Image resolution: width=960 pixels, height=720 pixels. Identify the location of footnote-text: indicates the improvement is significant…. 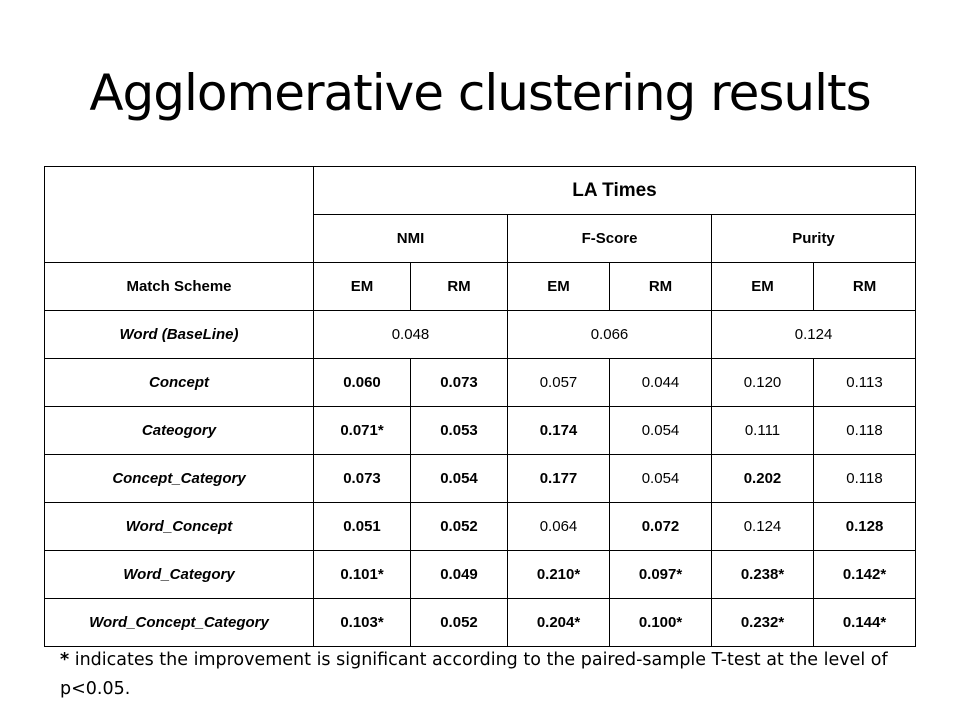
(474, 674).